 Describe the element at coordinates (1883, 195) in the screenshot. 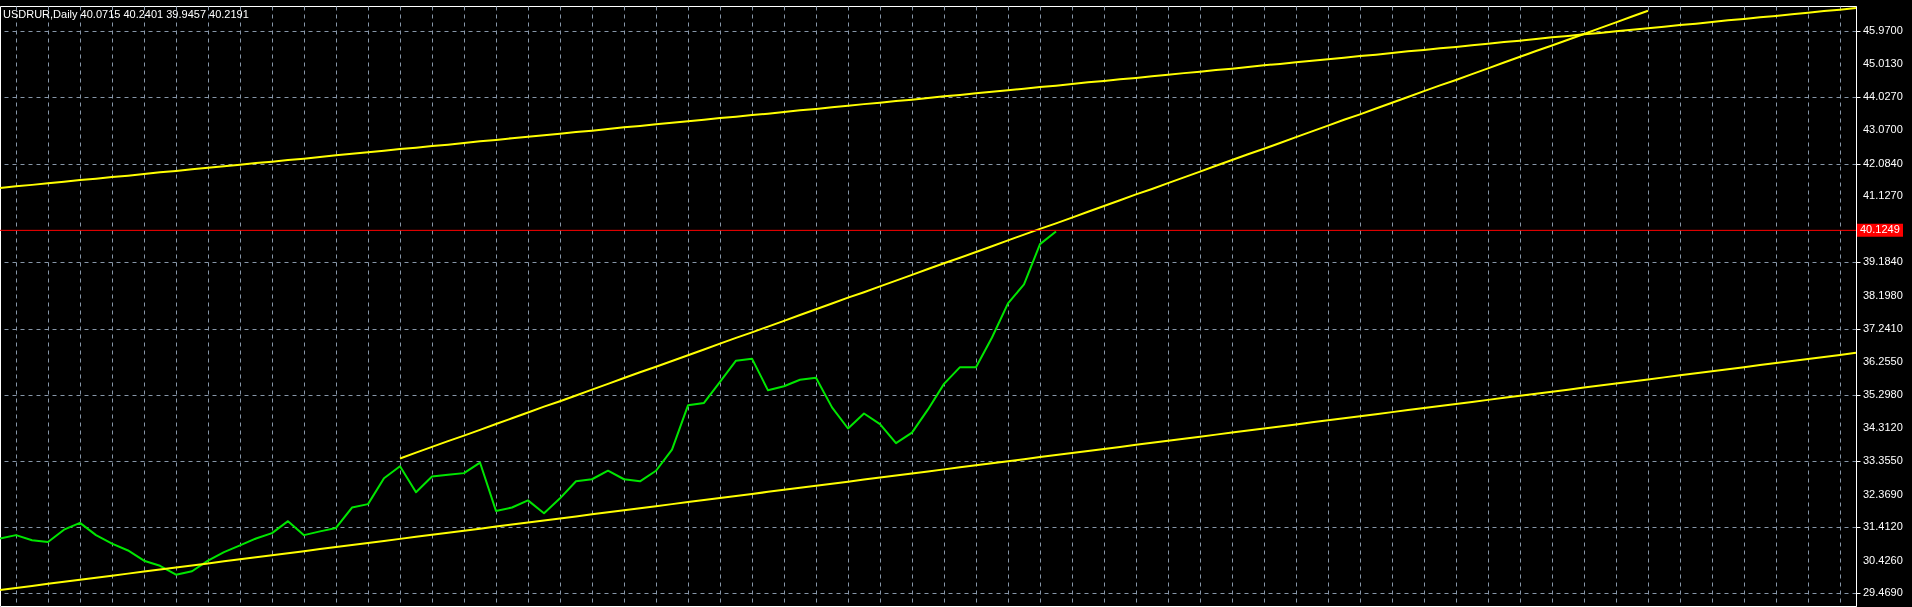

I see `y-tick-label: 41.1270` at that location.